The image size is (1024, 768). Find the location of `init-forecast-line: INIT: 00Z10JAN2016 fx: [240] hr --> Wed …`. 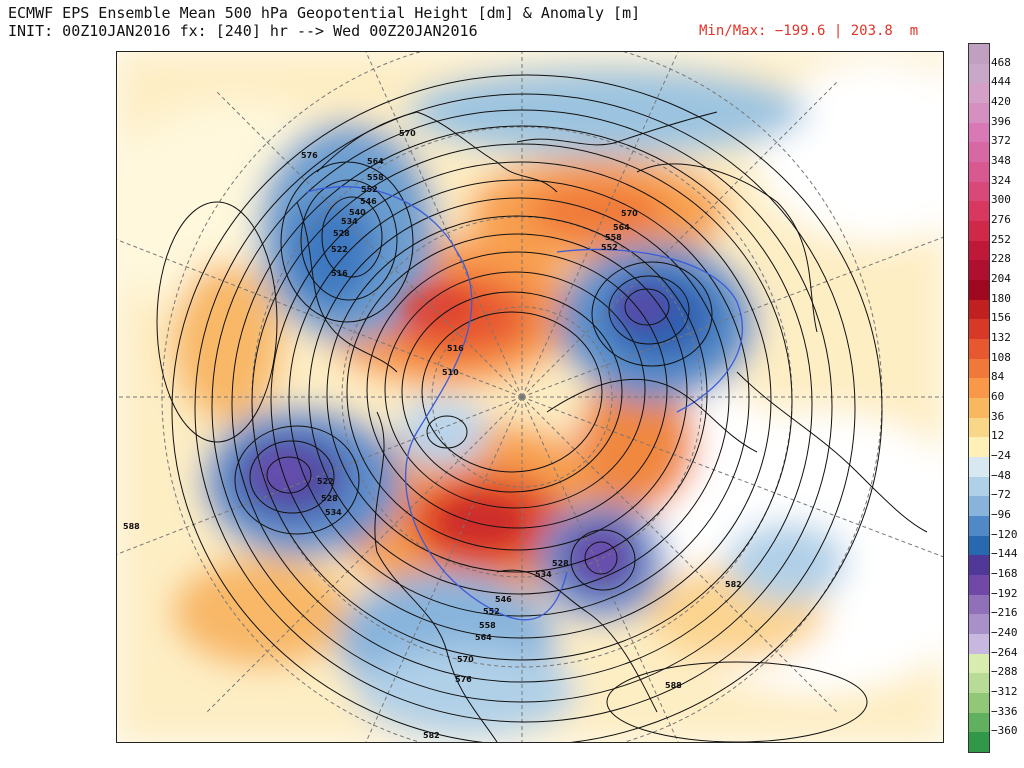

init-forecast-line: INIT: 00Z10JAN2016 fx: [240] hr --> Wed … is located at coordinates (243, 31).